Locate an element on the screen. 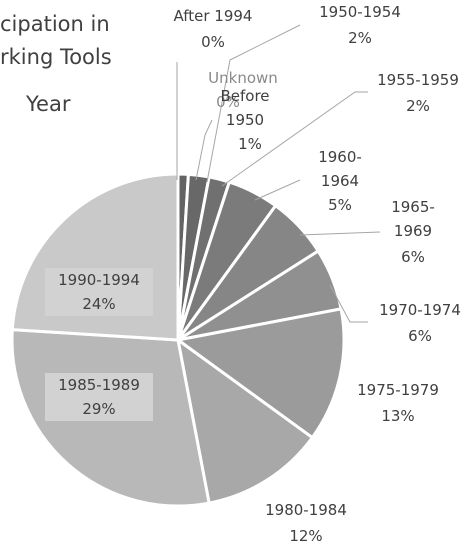 This screenshot has width=468, height=548. value-label: 12% is located at coordinates (306, 536).